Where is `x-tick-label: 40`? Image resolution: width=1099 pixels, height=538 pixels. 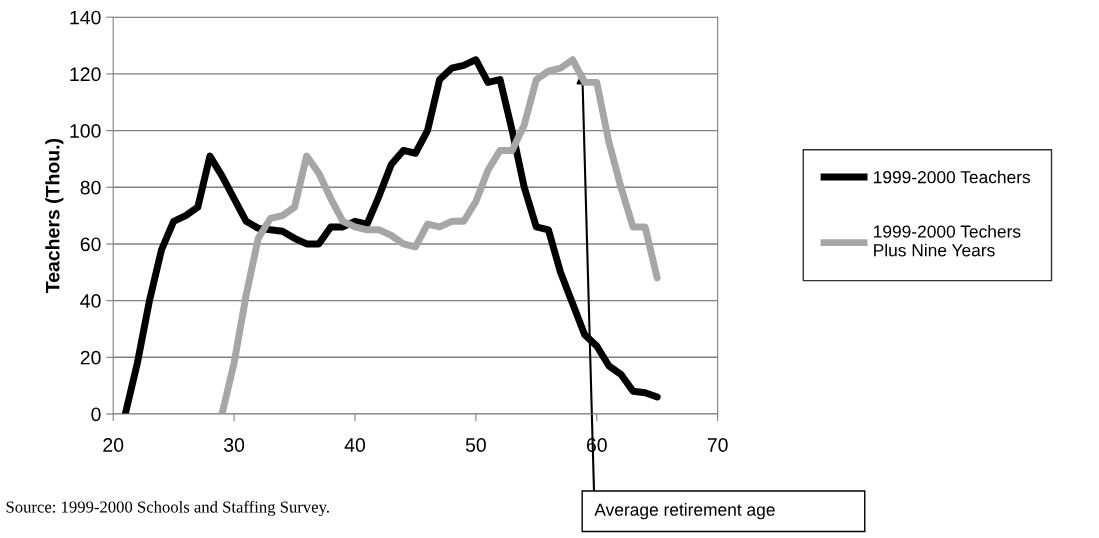 x-tick-label: 40 is located at coordinates (355, 445).